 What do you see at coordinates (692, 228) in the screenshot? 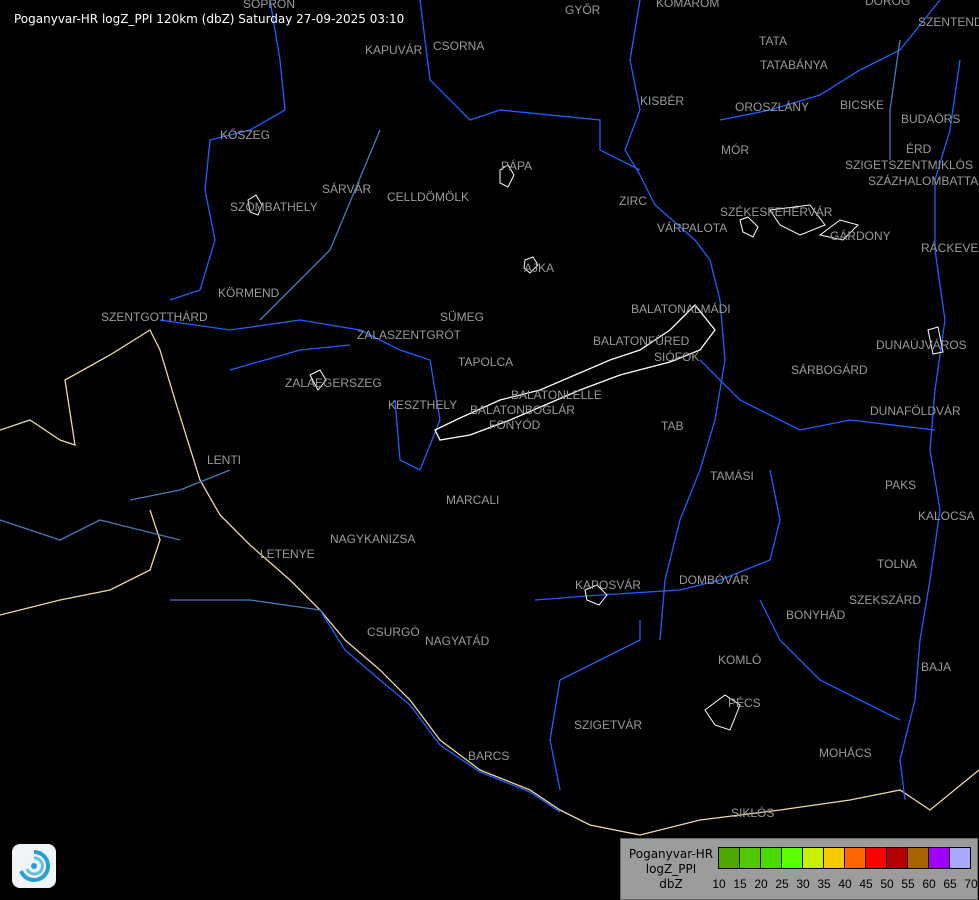
I see `city-label: VÁRPALOTA` at bounding box center [692, 228].